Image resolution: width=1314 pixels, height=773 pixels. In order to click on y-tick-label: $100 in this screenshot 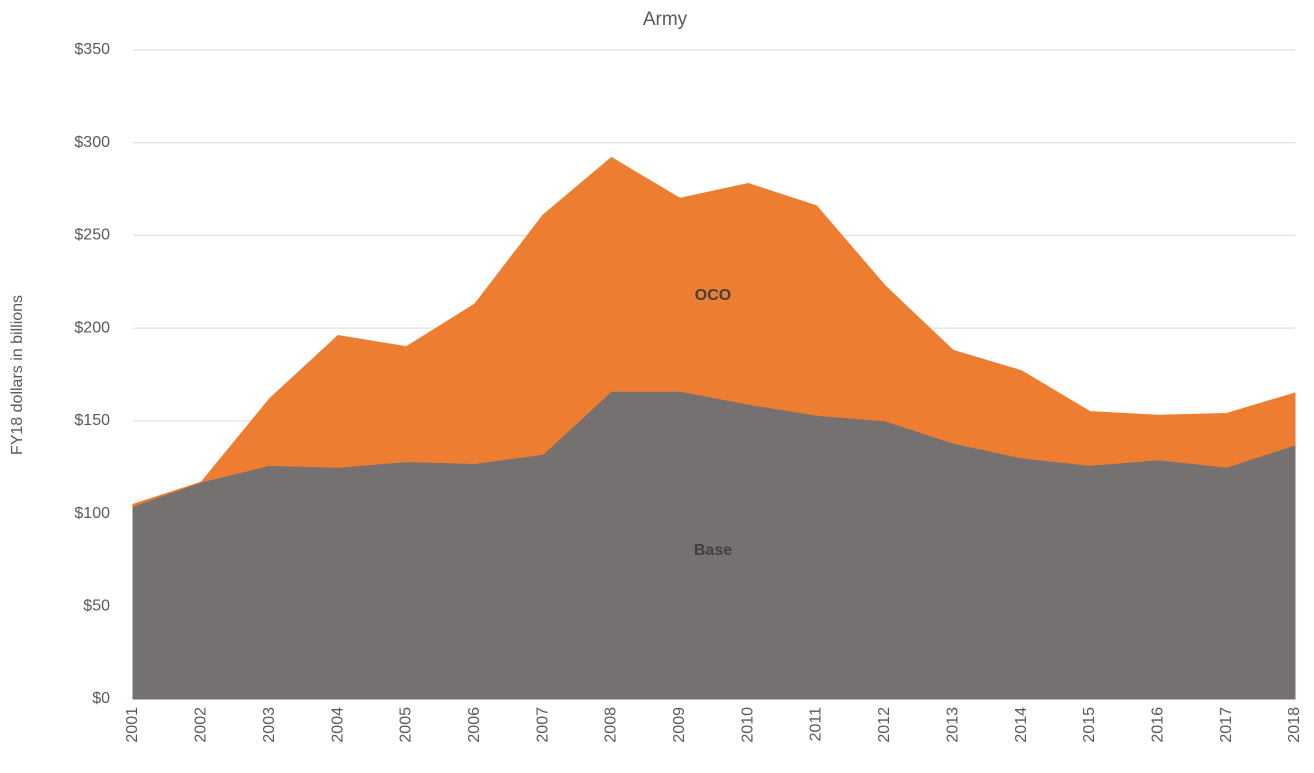, I will do `click(92, 513)`.